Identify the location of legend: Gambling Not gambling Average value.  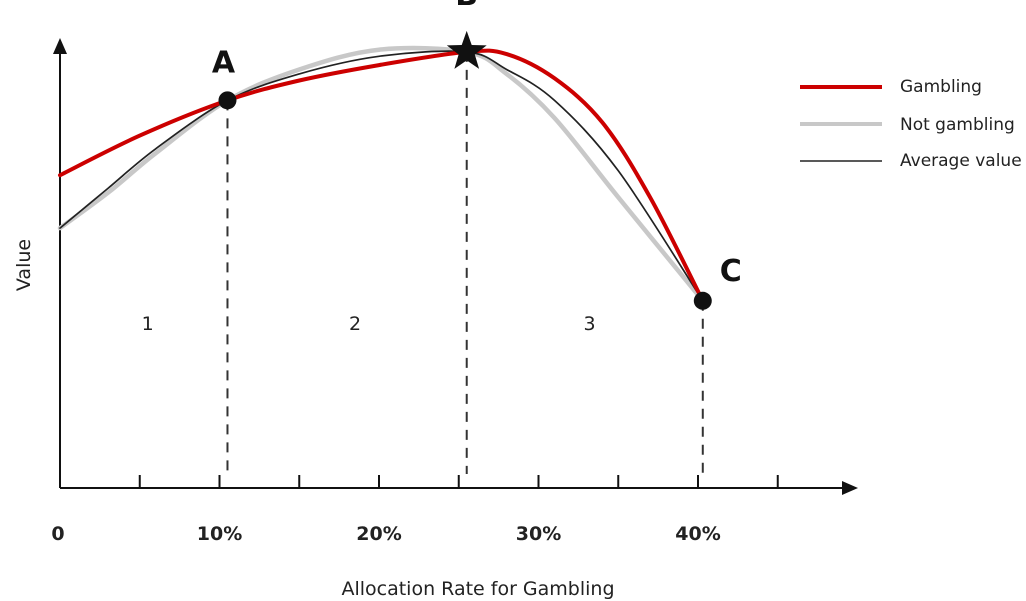
(911, 124).